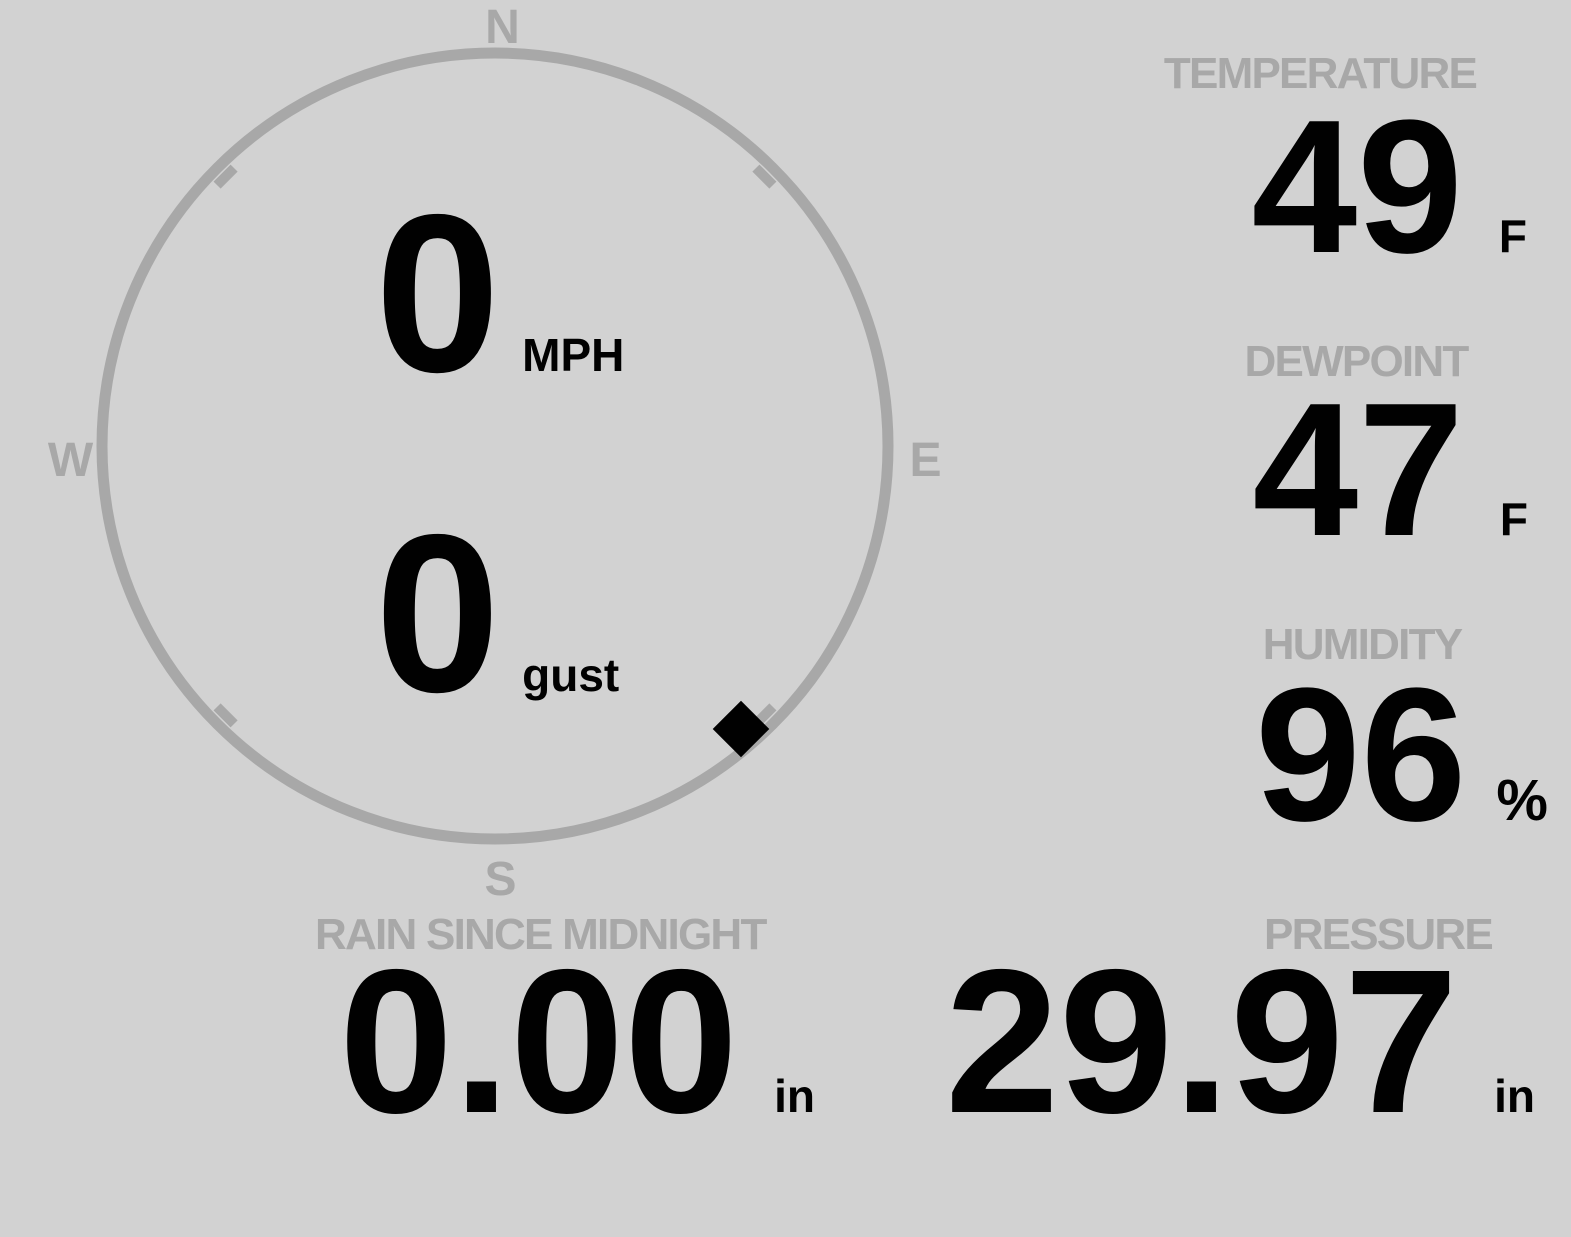 The width and height of the screenshot is (1571, 1237). What do you see at coordinates (438, 293) in the screenshot?
I see `wind-speed-value: 0` at bounding box center [438, 293].